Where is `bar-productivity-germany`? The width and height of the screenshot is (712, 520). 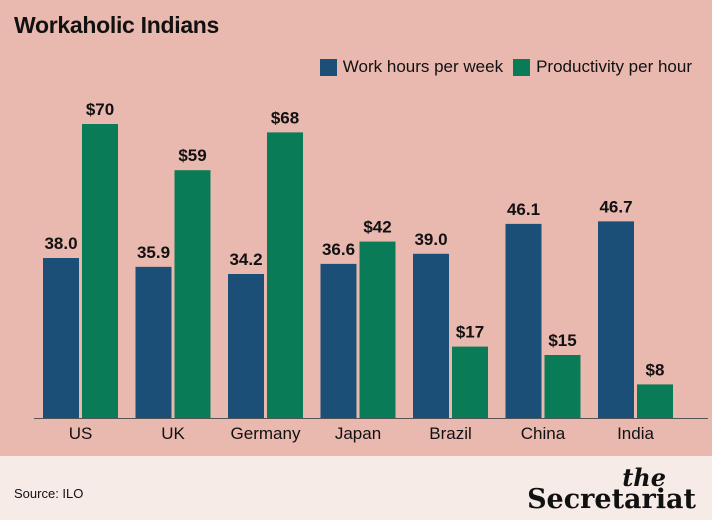
bar-productivity-germany is located at coordinates (285, 275).